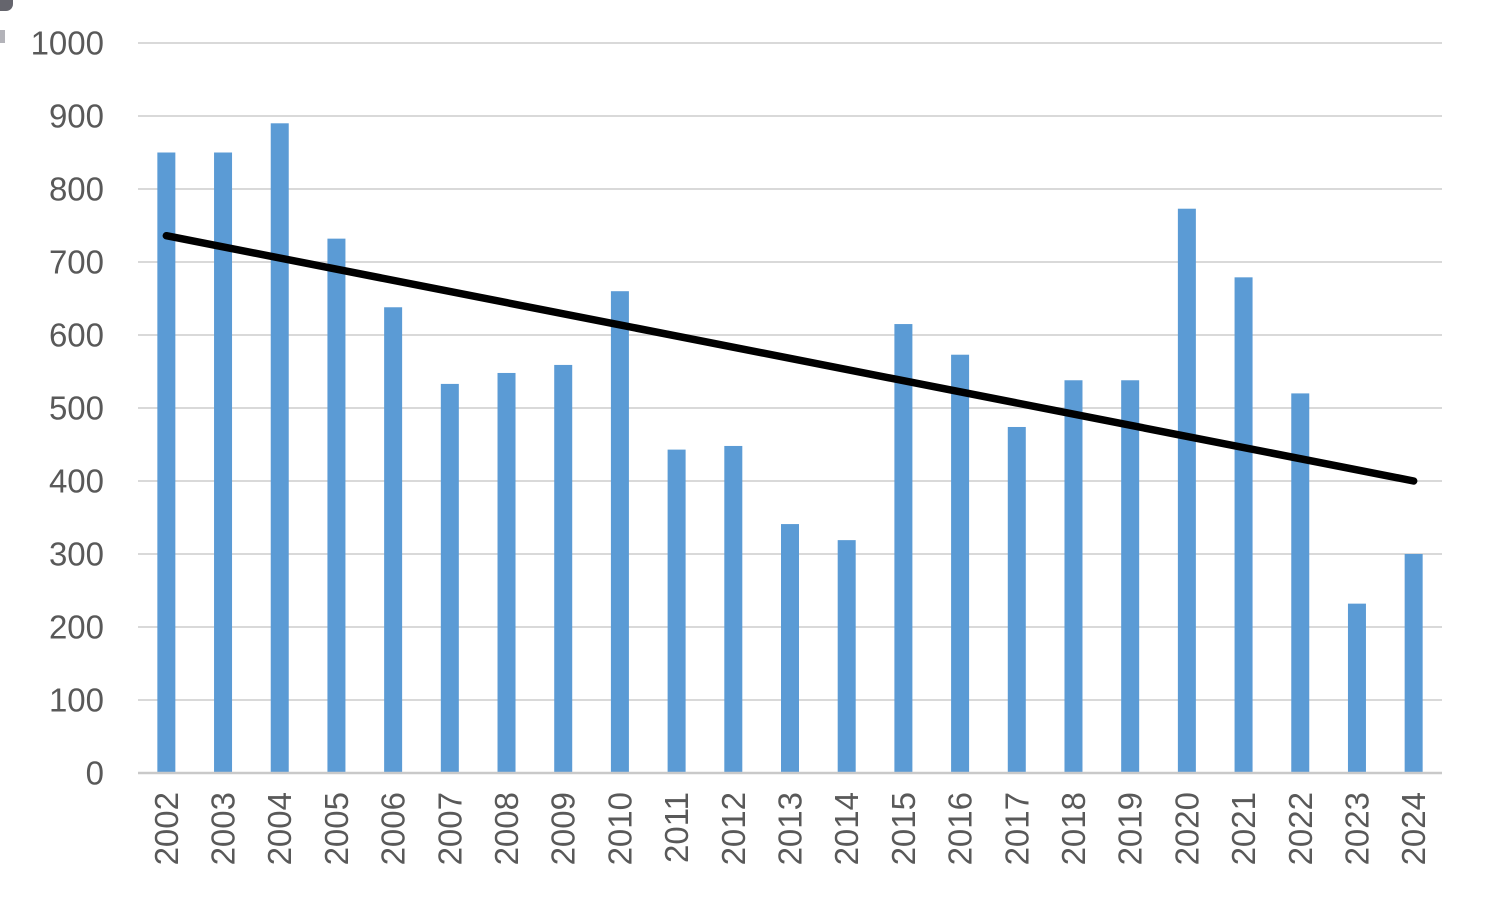 The width and height of the screenshot is (1487, 900). Describe the element at coordinates (1073, 828) in the screenshot. I see `x-tick-label-2018: 2018` at that location.